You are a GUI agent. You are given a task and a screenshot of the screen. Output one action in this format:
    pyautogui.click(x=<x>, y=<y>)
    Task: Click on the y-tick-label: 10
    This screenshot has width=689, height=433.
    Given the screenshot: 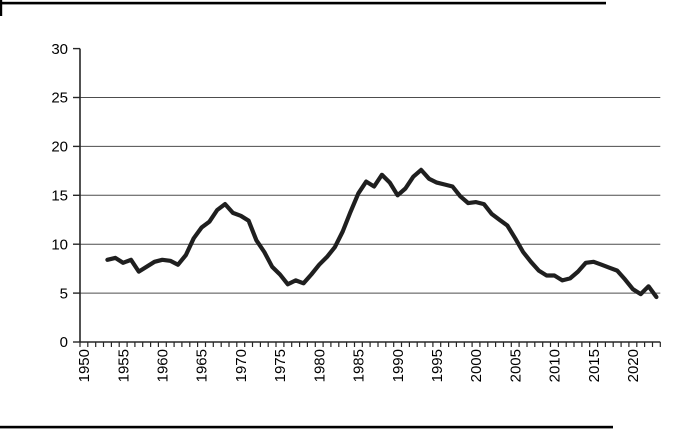 What is the action you would take?
    pyautogui.click(x=59, y=244)
    